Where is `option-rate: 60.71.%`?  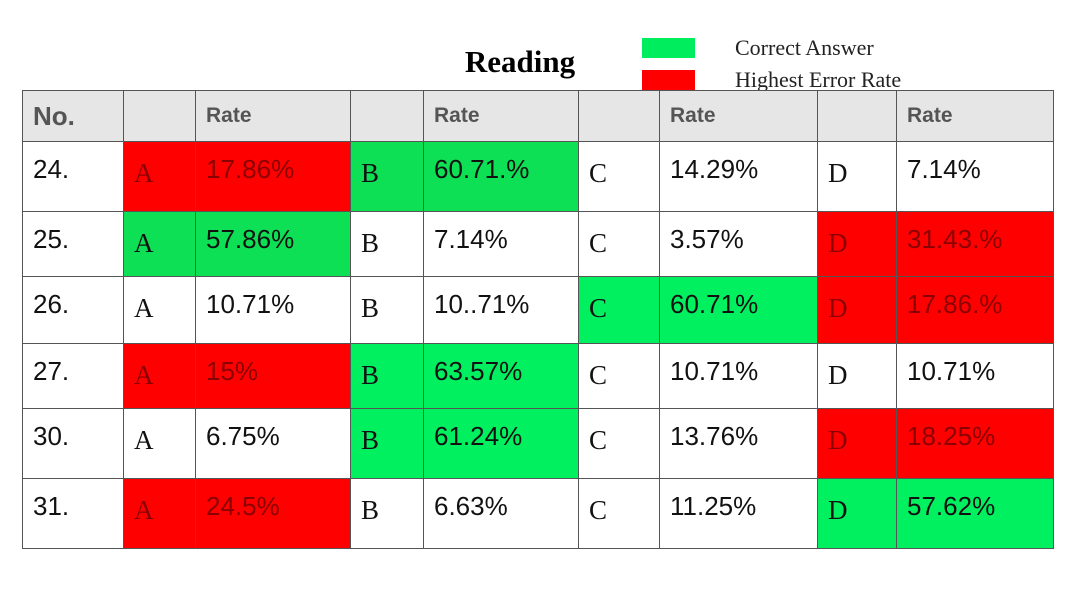 option-rate: 60.71.% is located at coordinates (501, 176).